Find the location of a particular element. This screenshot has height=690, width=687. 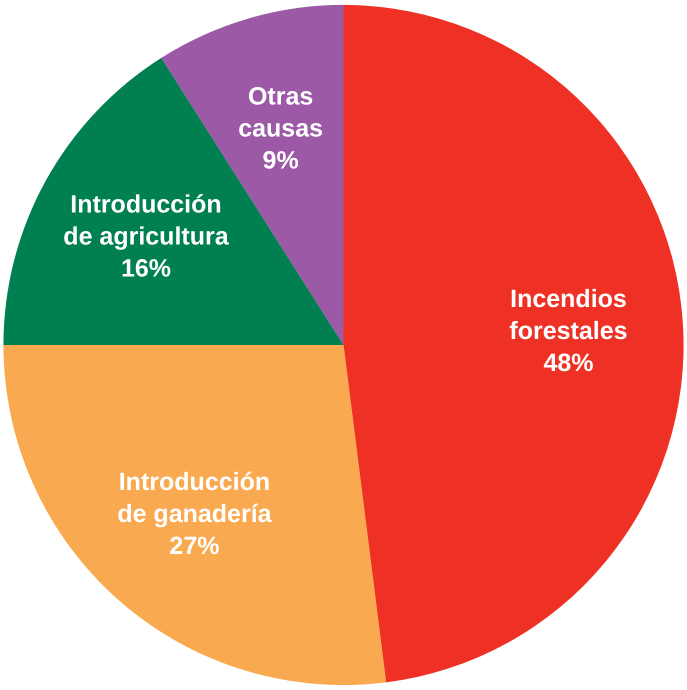

data-label: 27% is located at coordinates (194, 546).